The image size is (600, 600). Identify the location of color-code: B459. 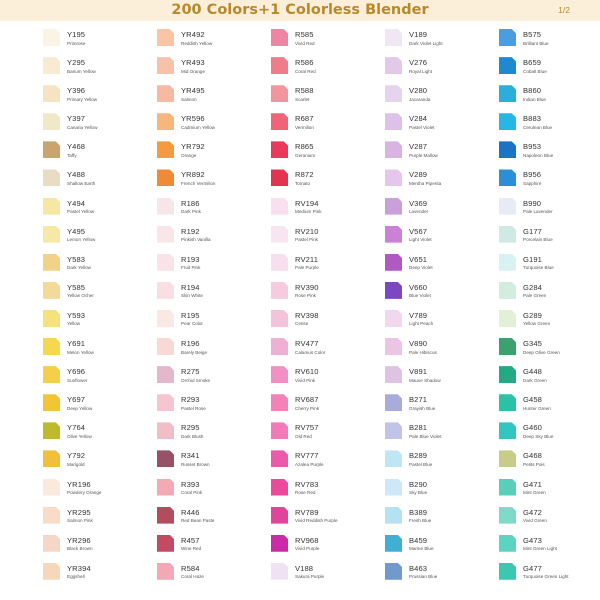
(418, 540).